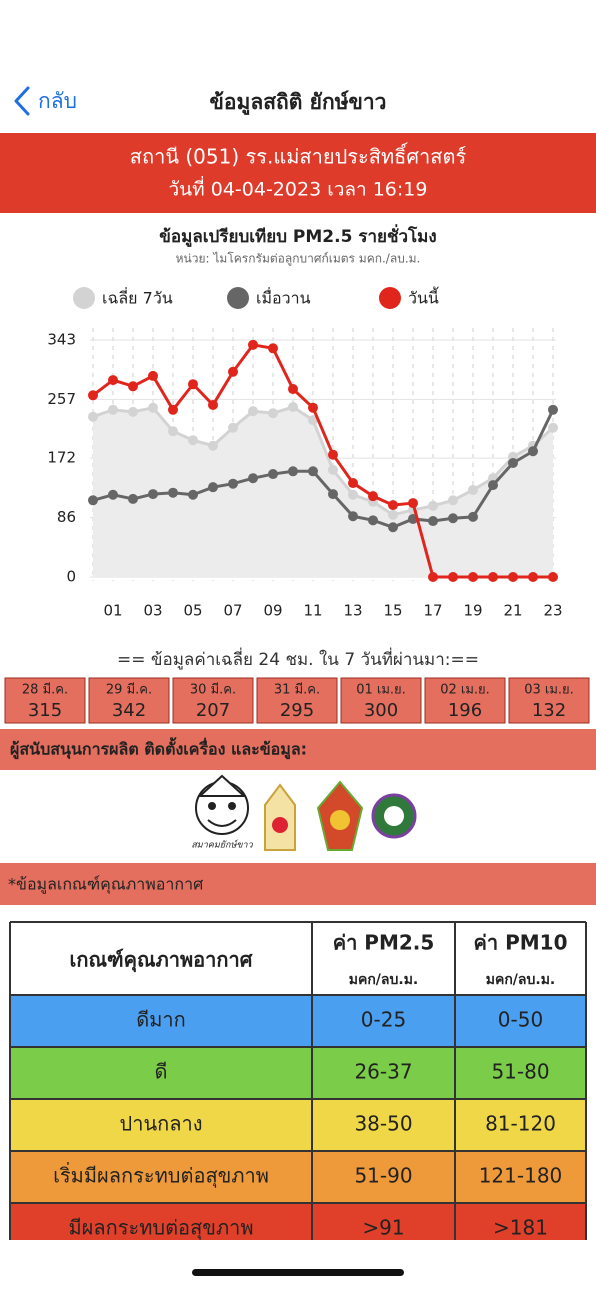  I want to click on legend-label: วันนี้, so click(423, 297).